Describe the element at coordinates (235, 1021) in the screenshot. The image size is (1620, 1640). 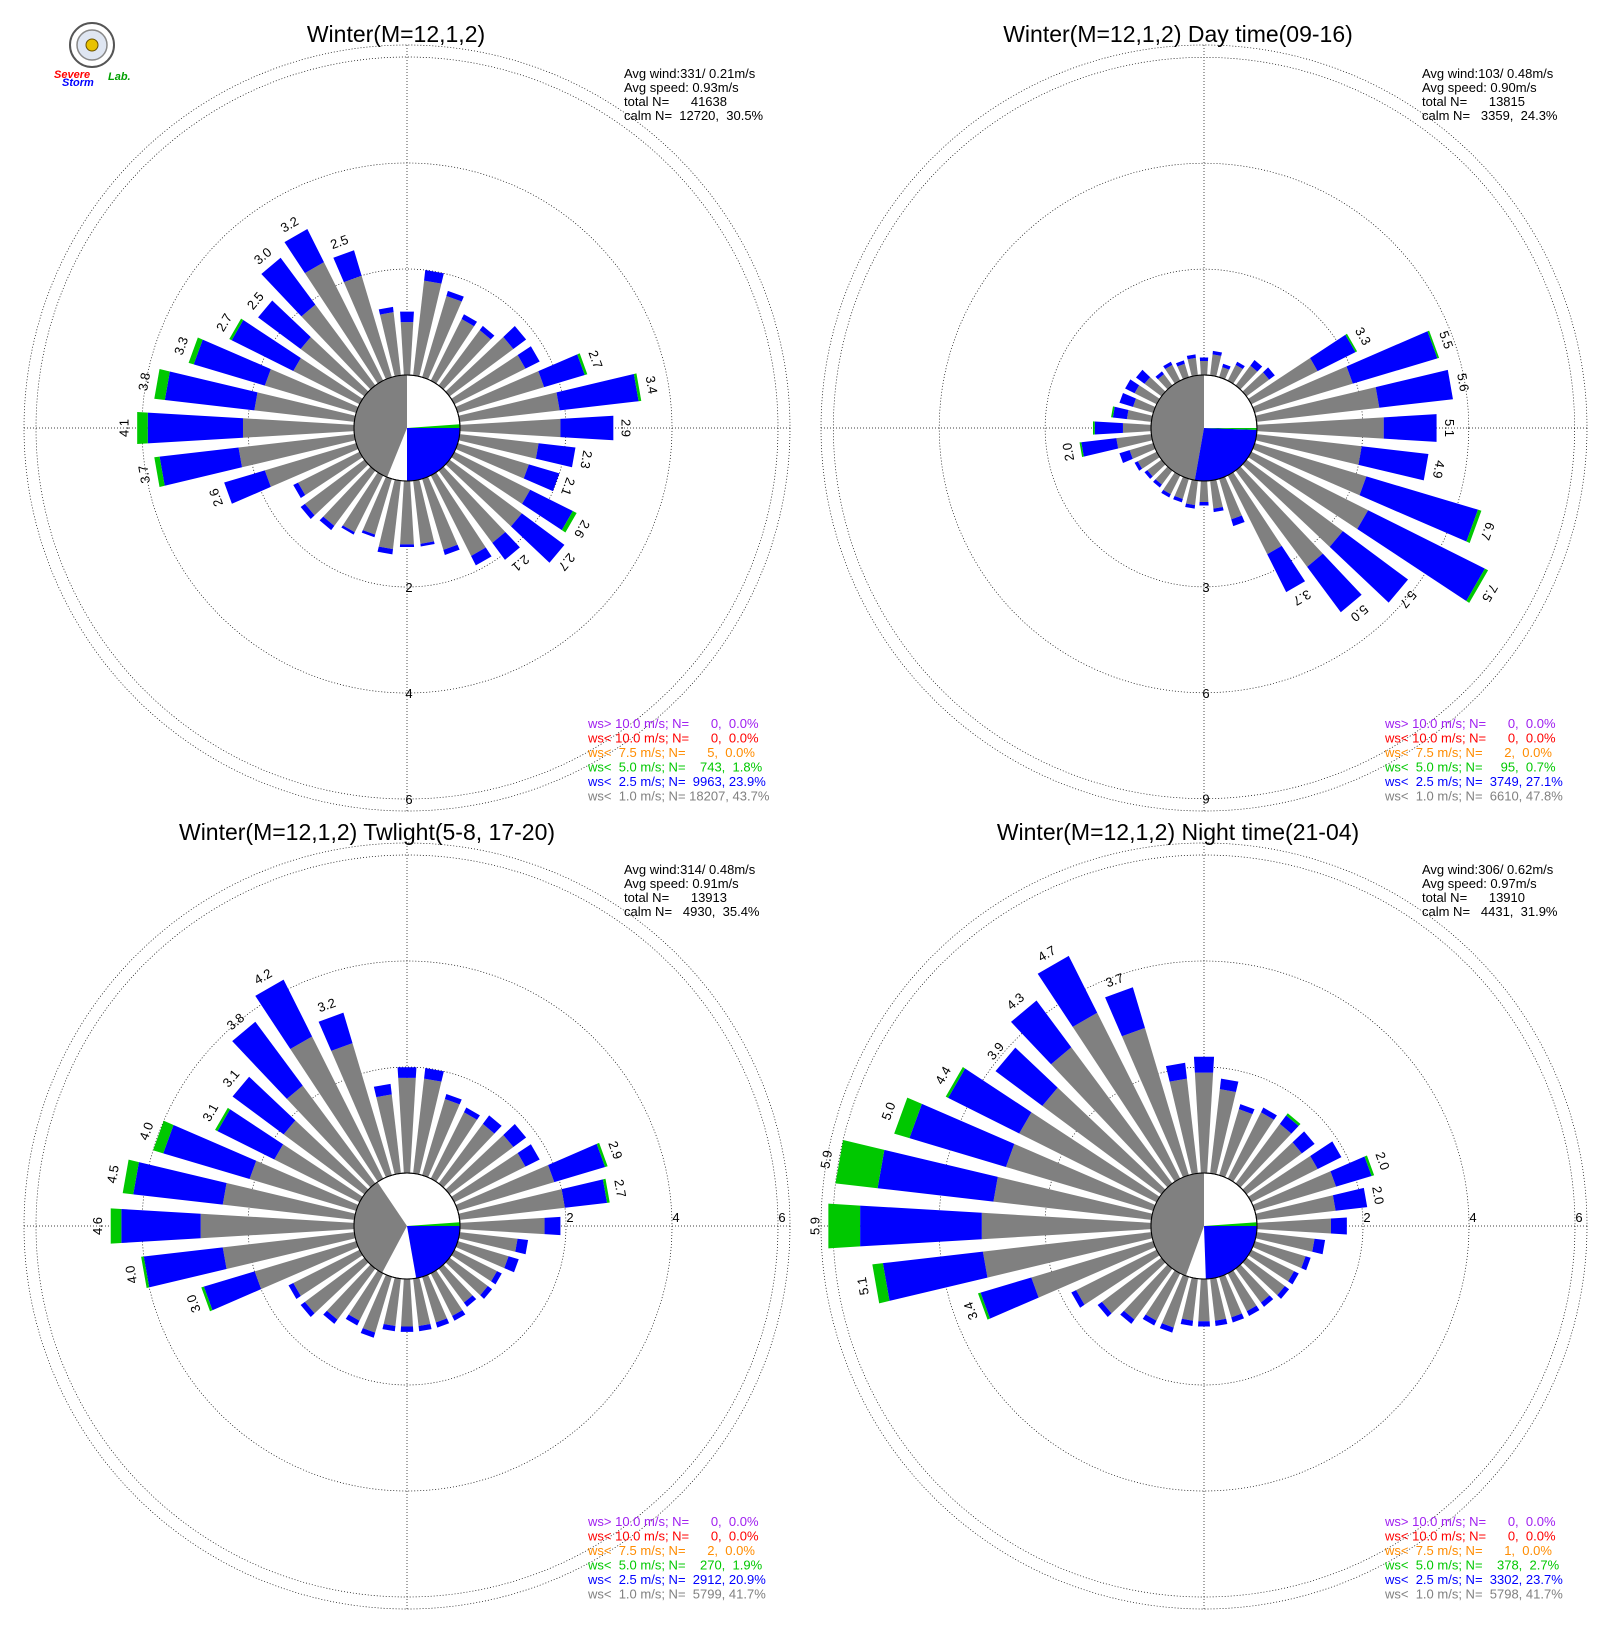
I see `petal-label: 3.8` at that location.